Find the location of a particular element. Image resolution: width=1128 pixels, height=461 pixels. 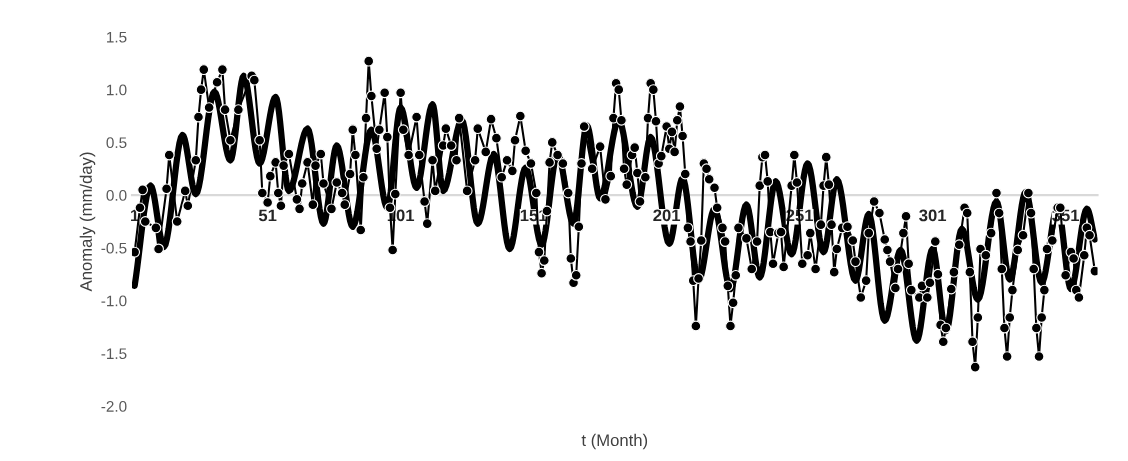

y-tick-label: -1.5 is located at coordinates (114, 354).